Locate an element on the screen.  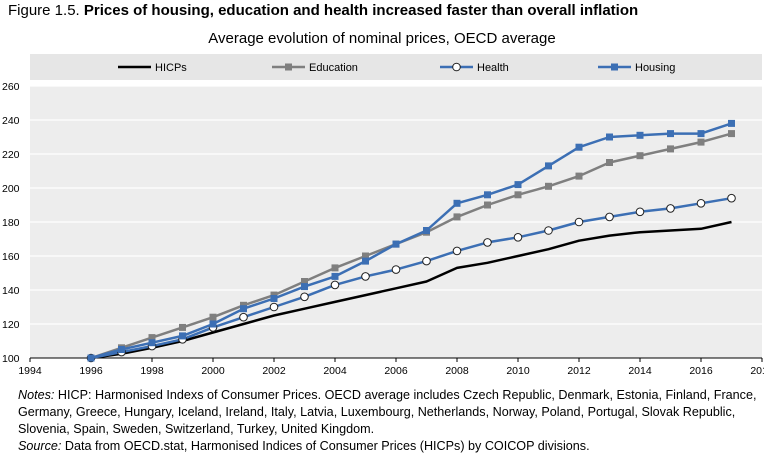
legend-item-health: Health is located at coordinates (474, 68).